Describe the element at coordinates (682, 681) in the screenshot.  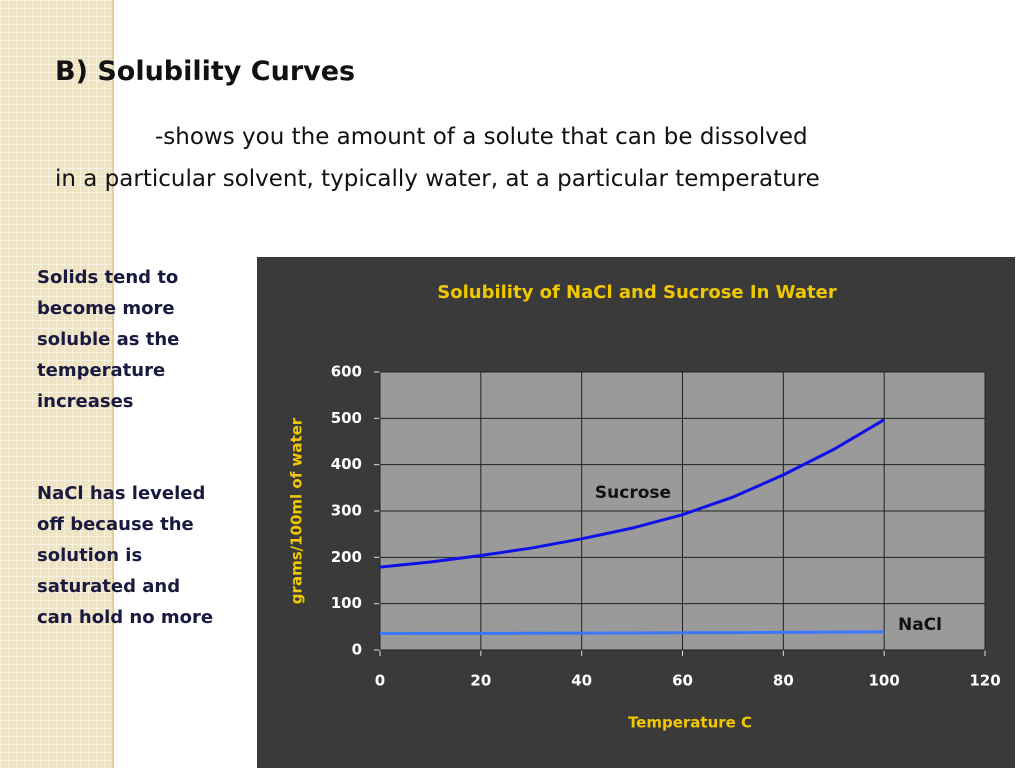
I see `x-tick-label: 60` at that location.